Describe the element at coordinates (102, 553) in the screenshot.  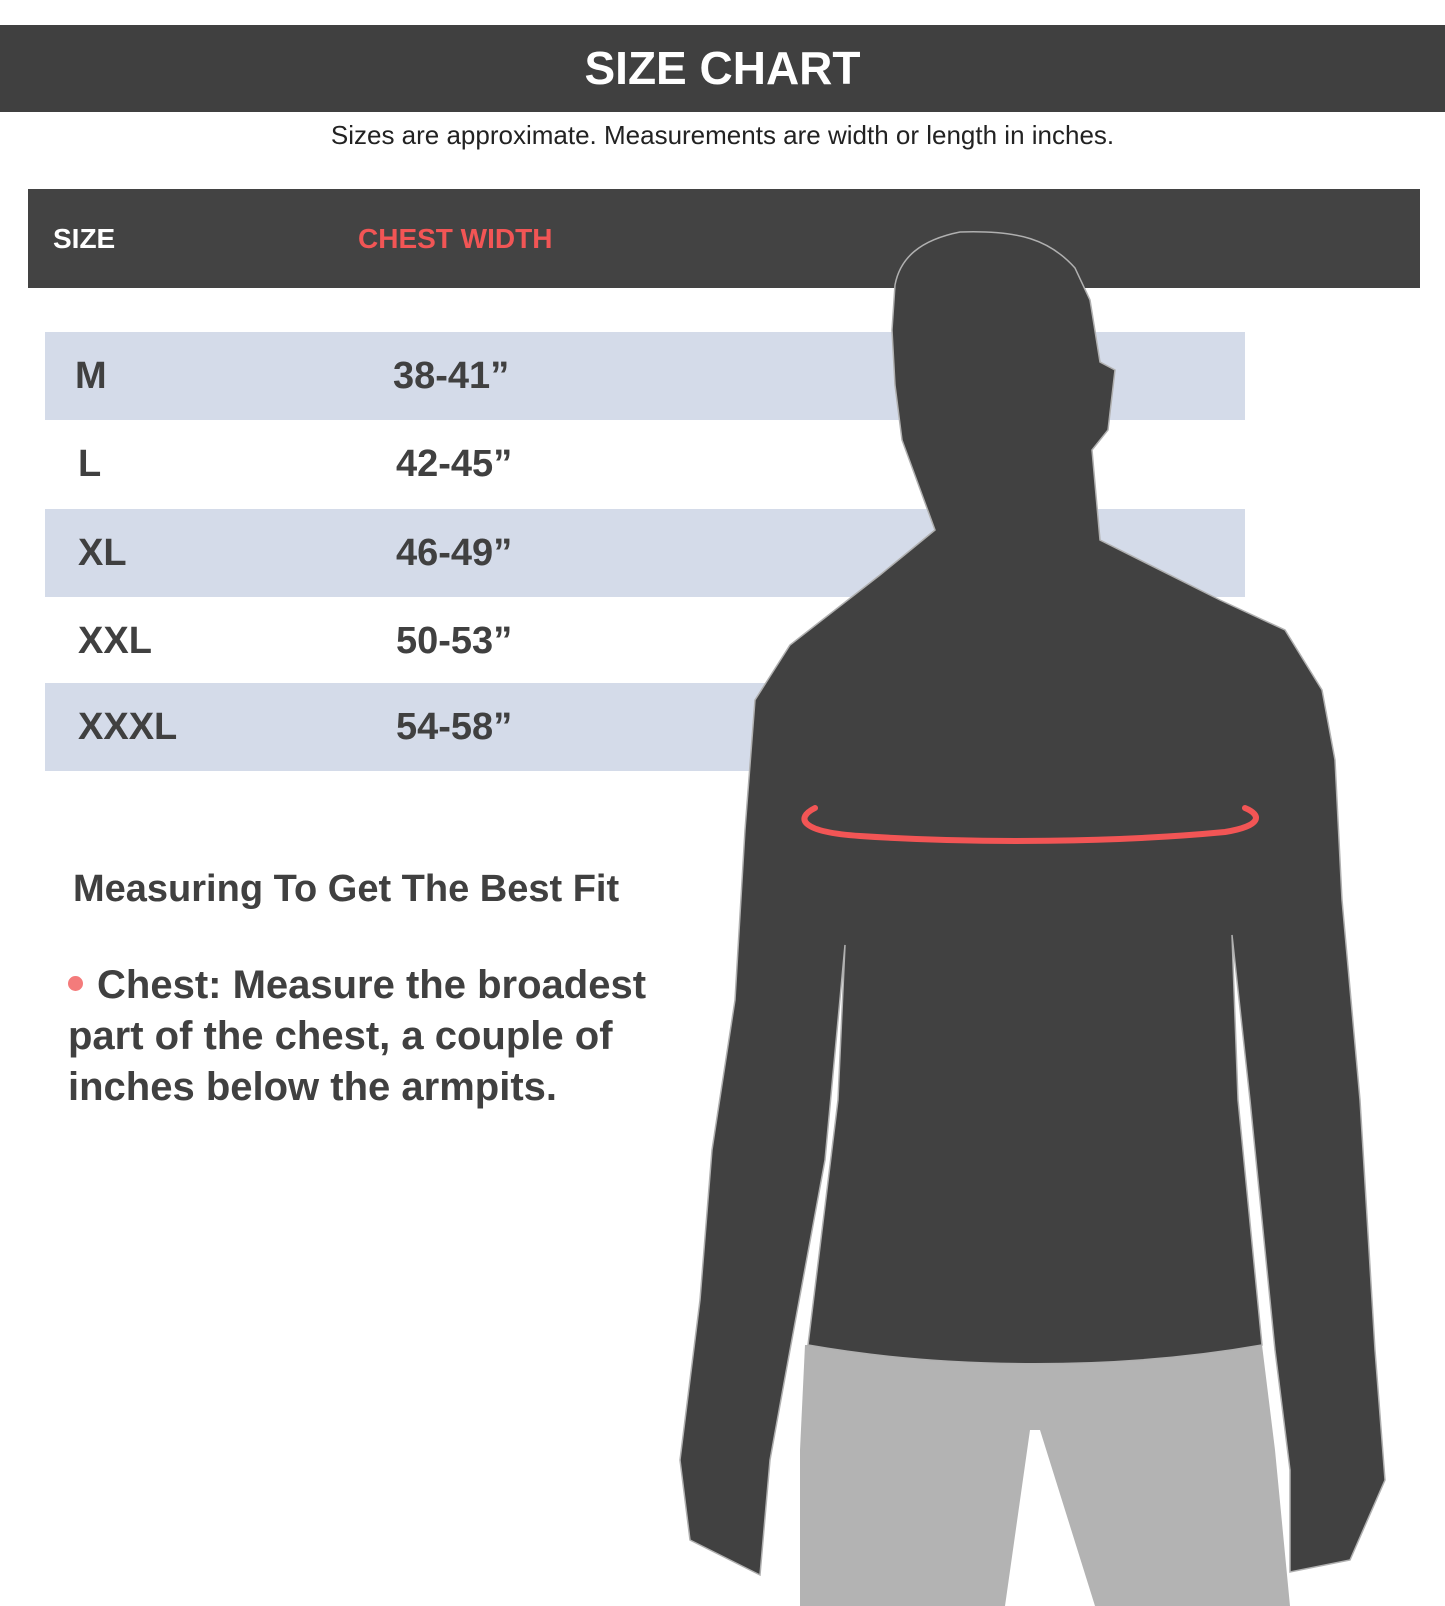
I see `size-cell: XL` at that location.